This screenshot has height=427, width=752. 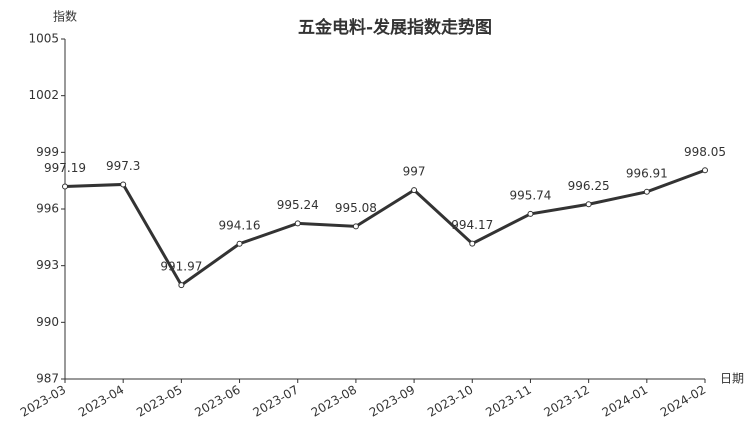 I want to click on data-label: 994.17, so click(x=472, y=225).